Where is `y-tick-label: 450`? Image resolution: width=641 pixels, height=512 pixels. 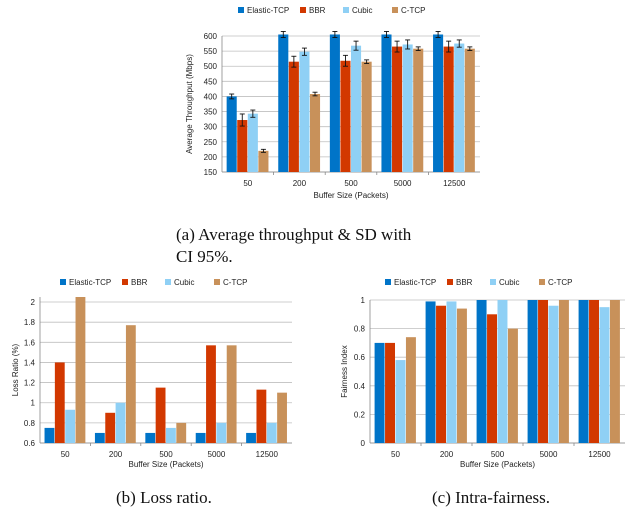
y-tick-label: 450 is located at coordinates (211, 81).